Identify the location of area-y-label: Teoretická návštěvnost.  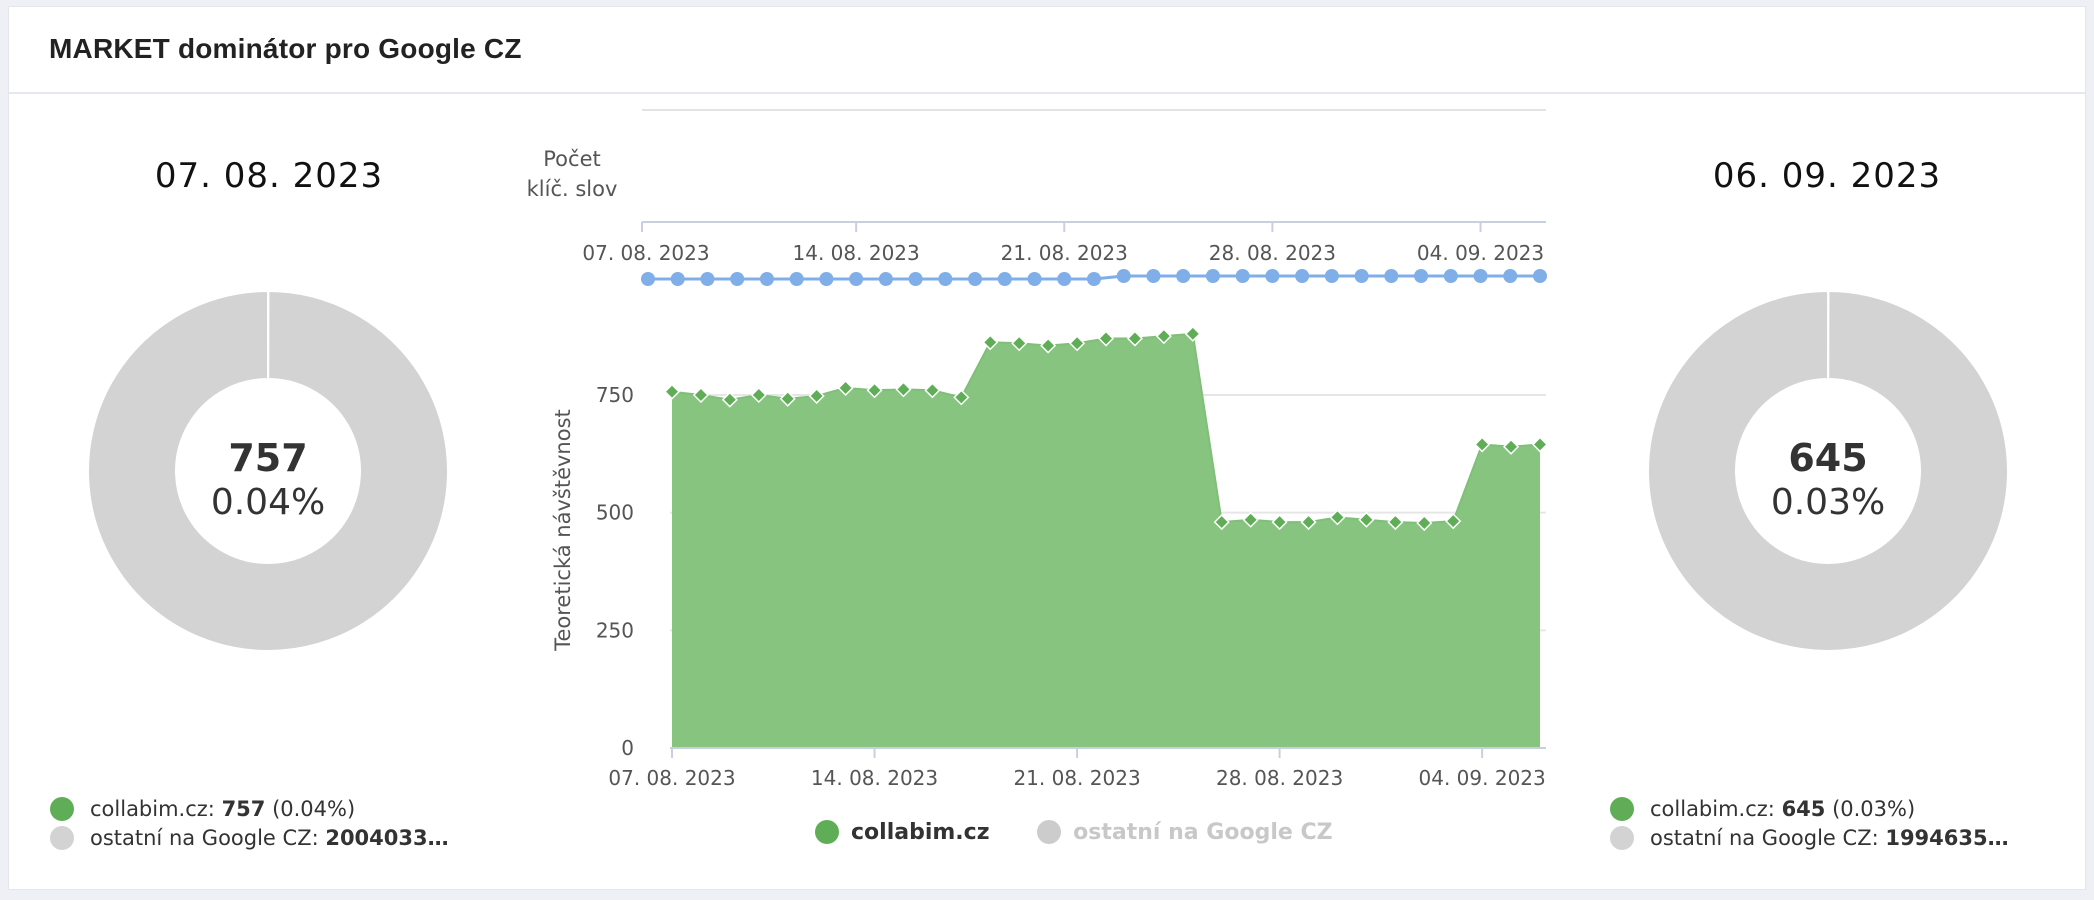
(563, 530).